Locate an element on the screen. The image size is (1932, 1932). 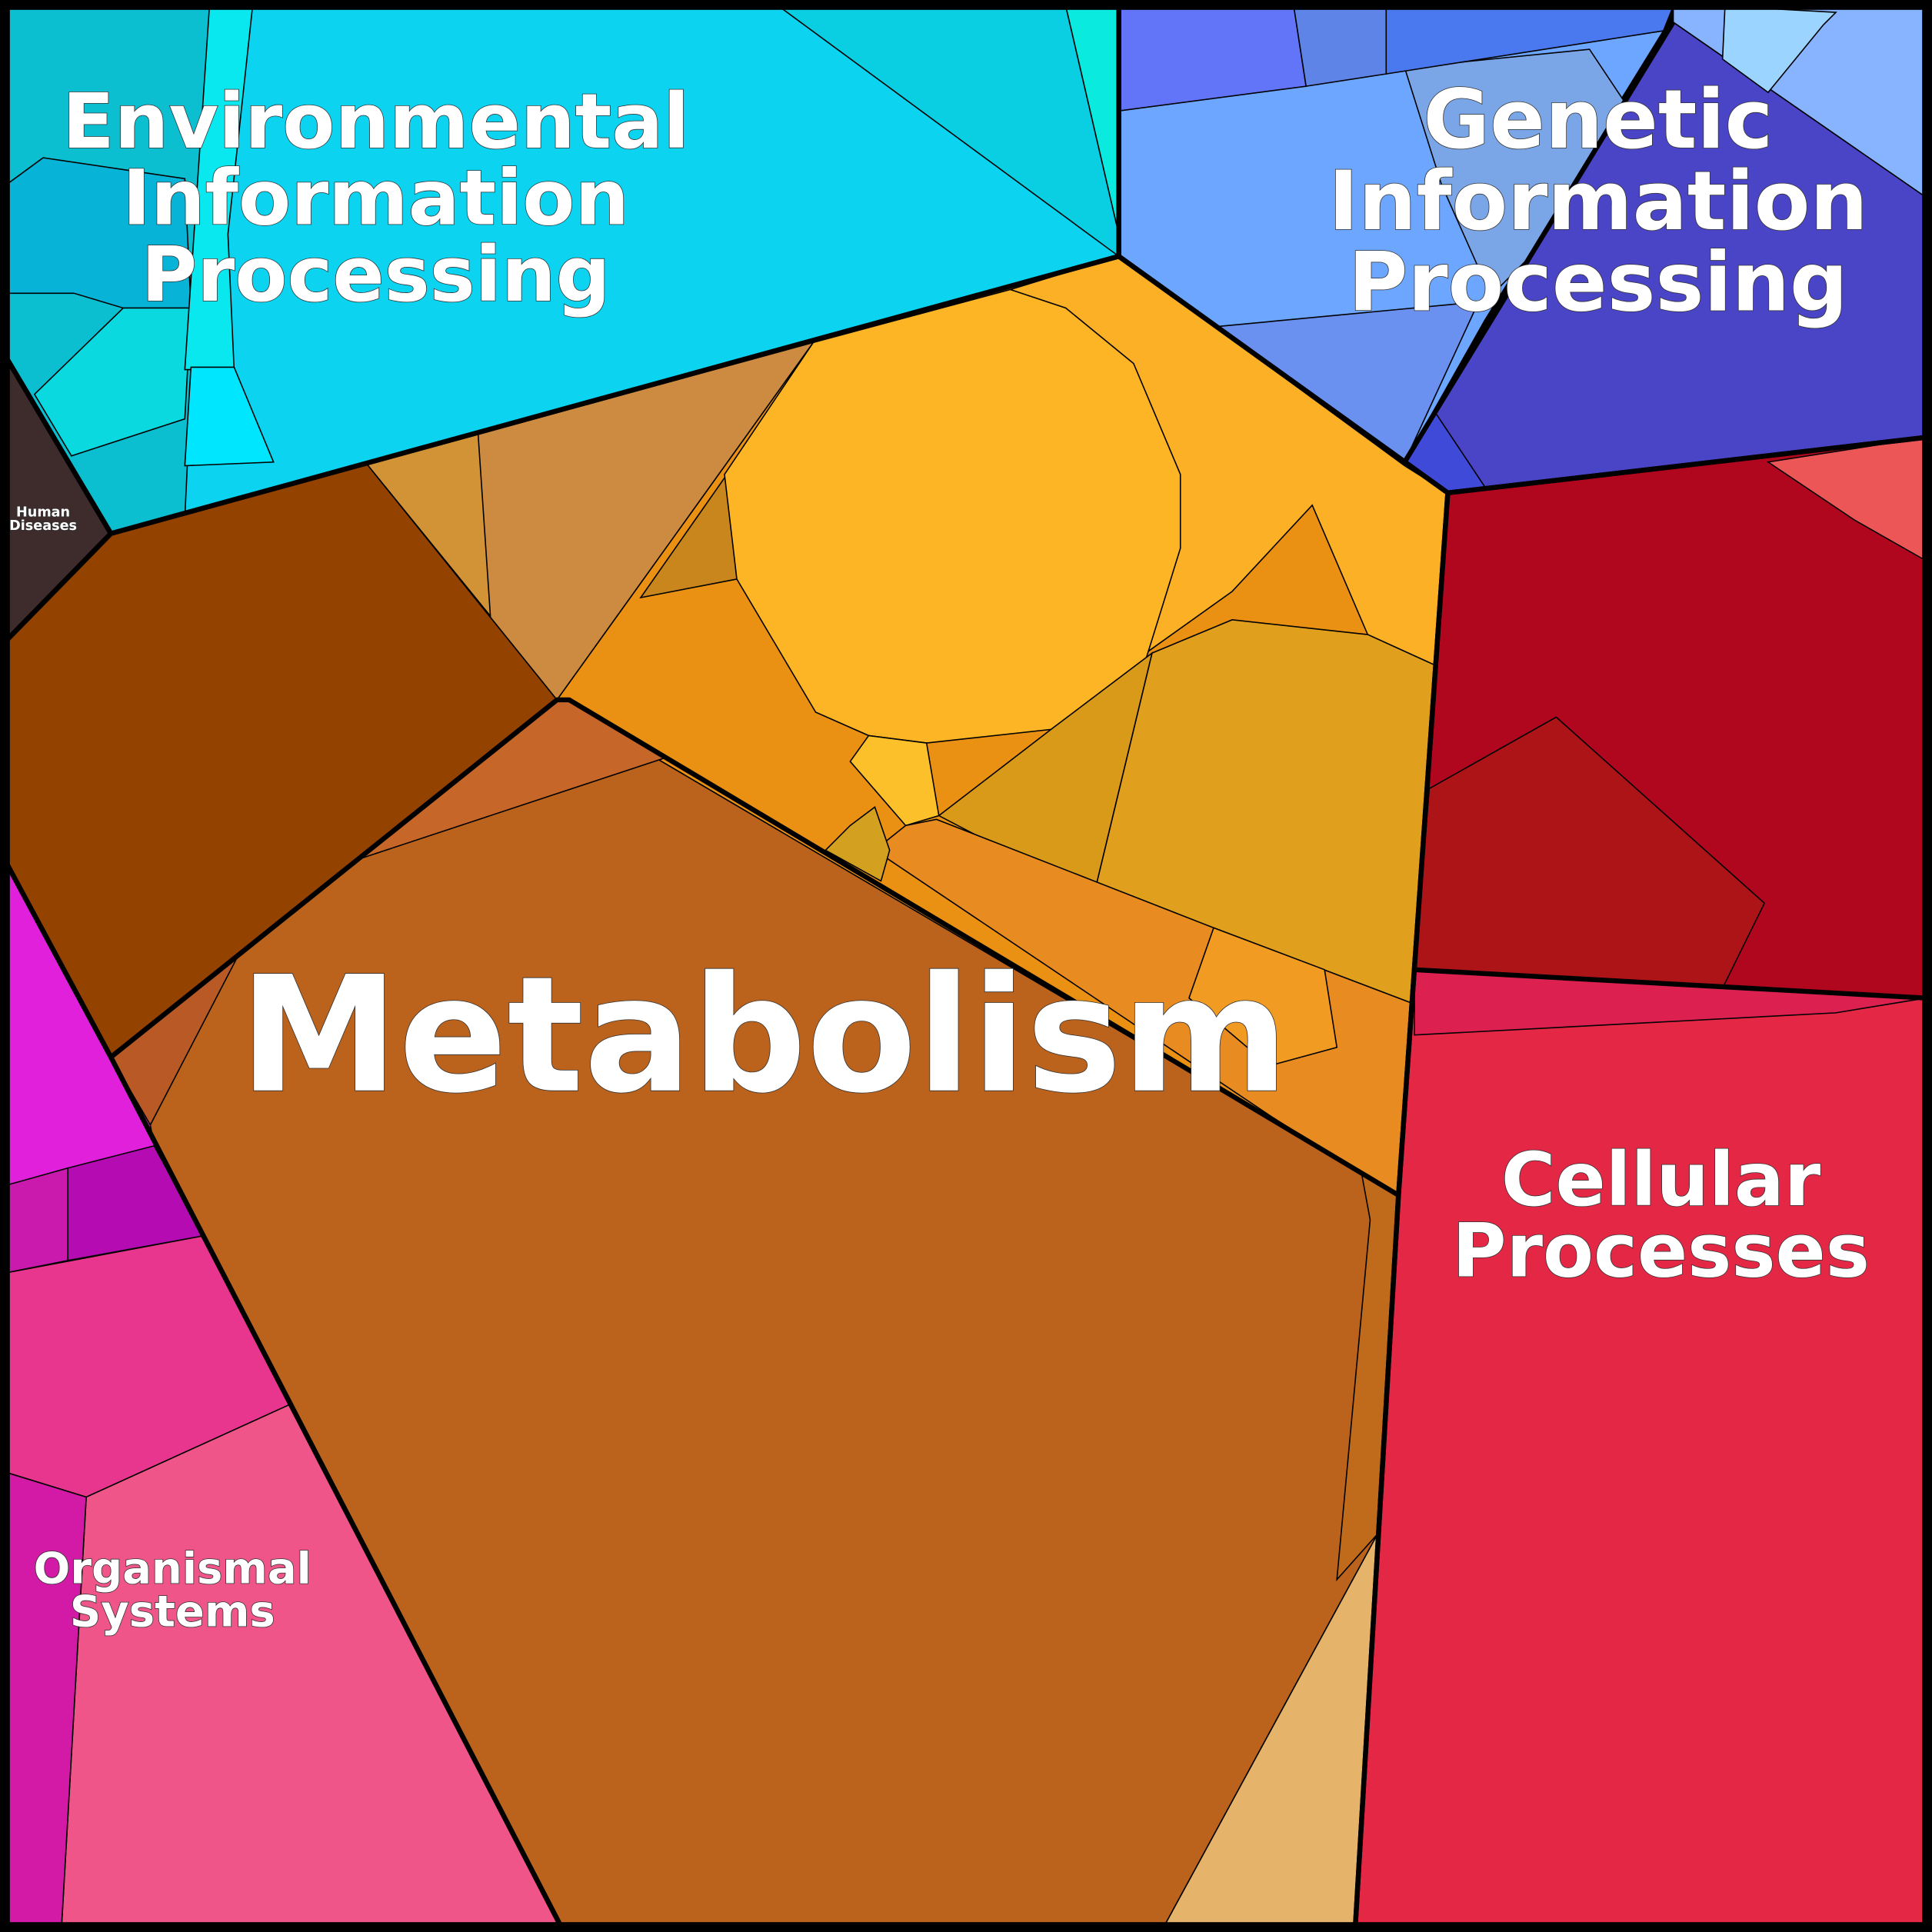
region-label: Metabolism is located at coordinates (763, 1036).